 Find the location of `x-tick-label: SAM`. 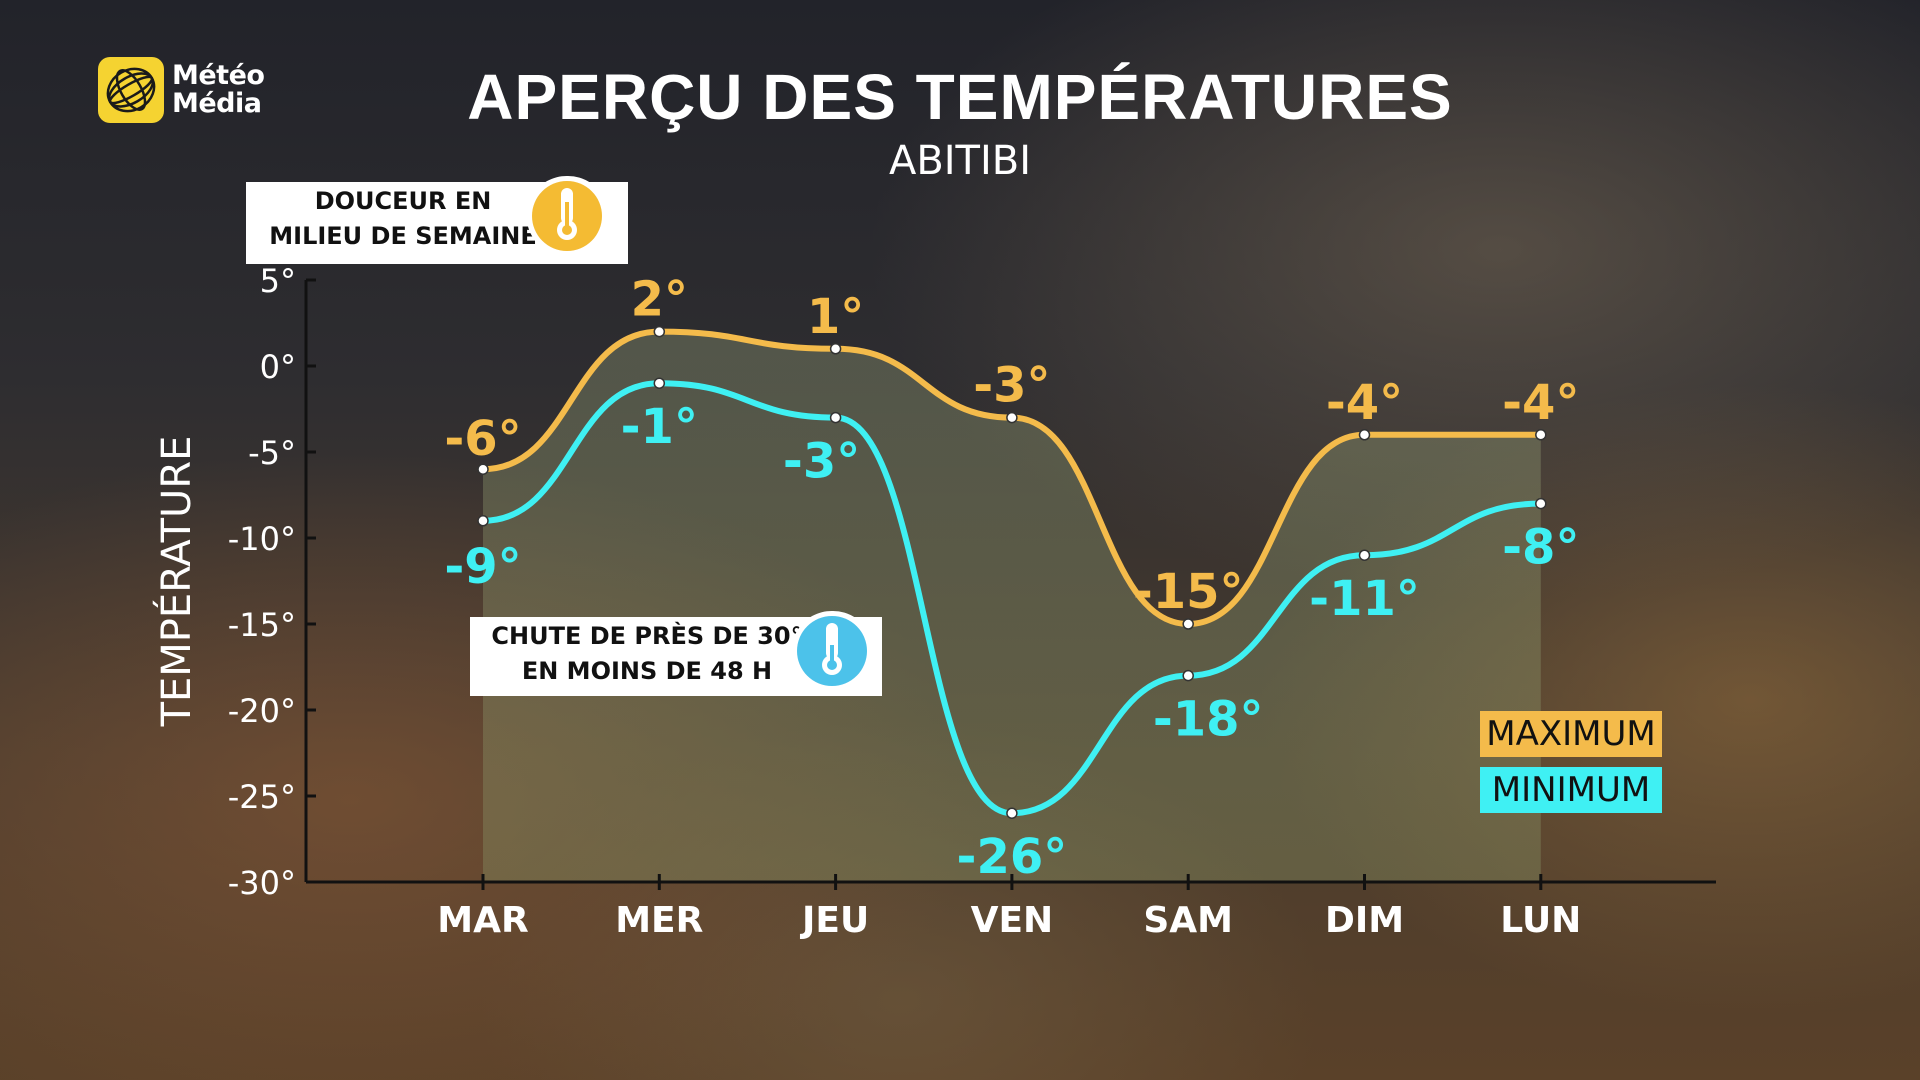

x-tick-label: SAM is located at coordinates (1188, 920).